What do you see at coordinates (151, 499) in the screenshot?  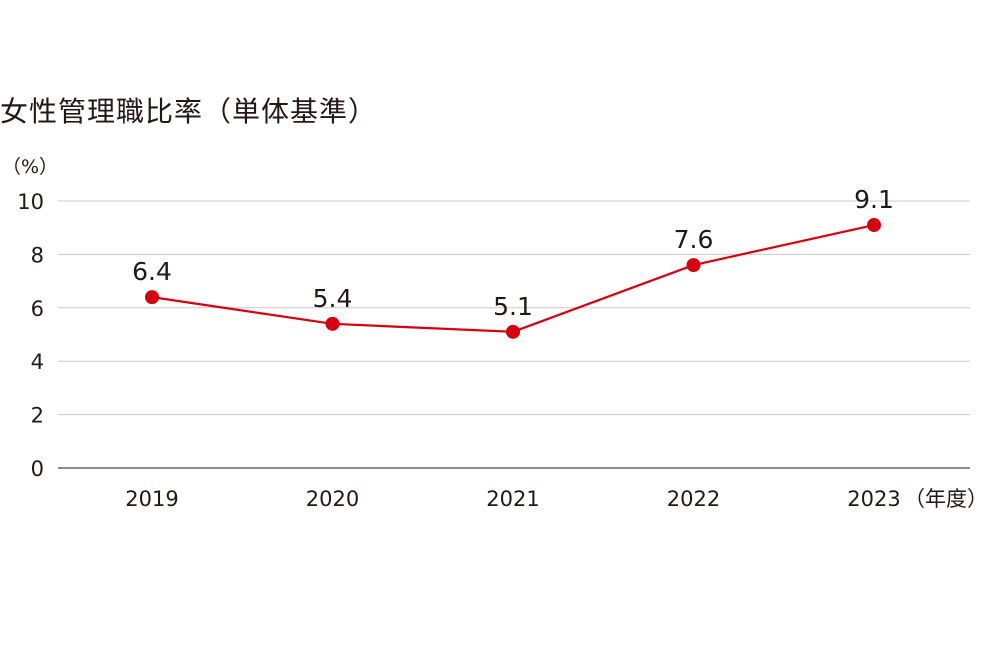 I see `x-tick-label: 2019` at bounding box center [151, 499].